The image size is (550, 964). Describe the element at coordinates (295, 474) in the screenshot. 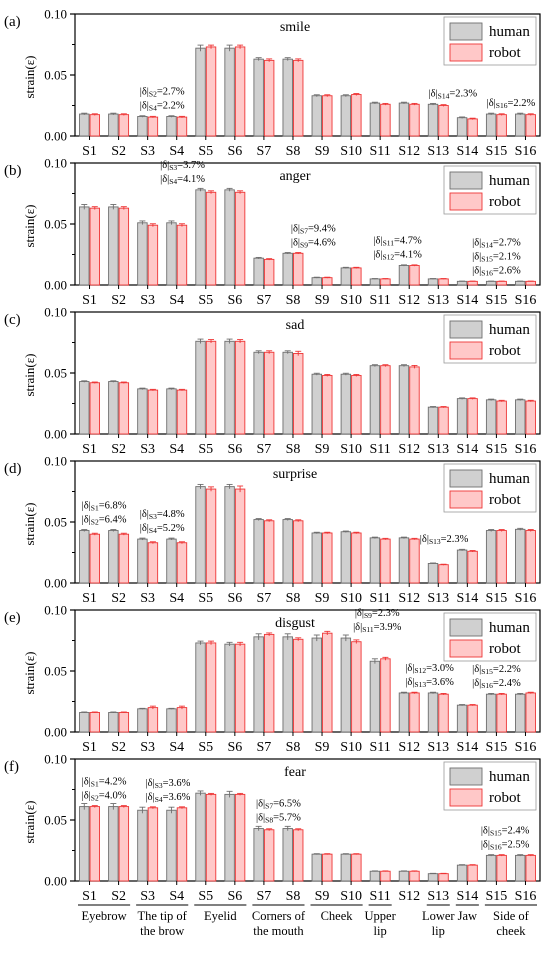

I see `panel-title: surprise` at that location.